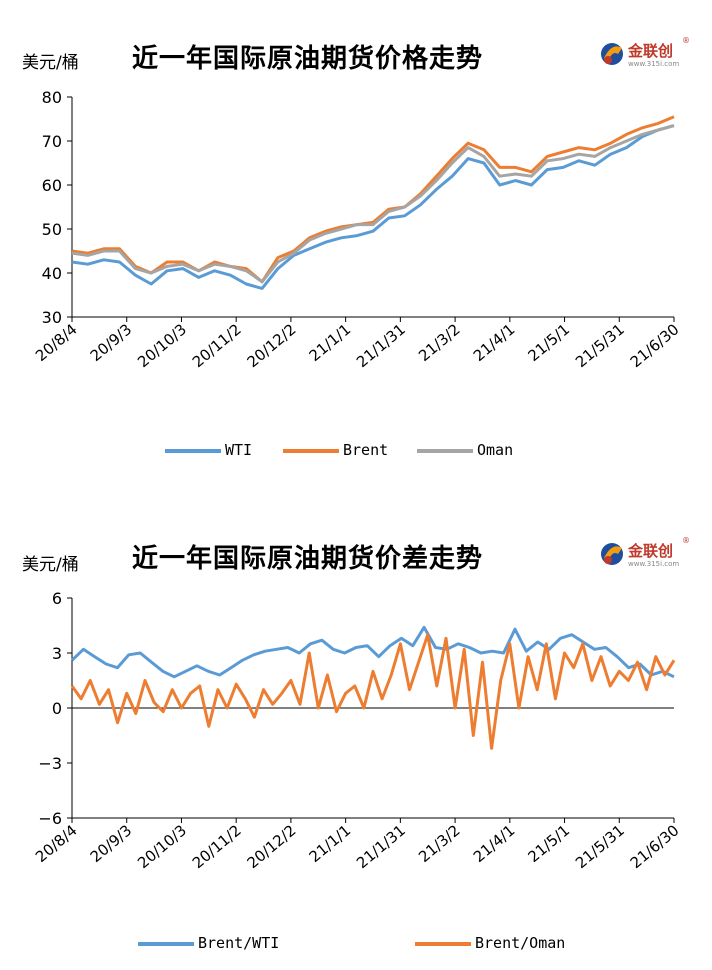 The height and width of the screenshot is (970, 712). I want to click on legend-item-brent: Brent, so click(335, 450).